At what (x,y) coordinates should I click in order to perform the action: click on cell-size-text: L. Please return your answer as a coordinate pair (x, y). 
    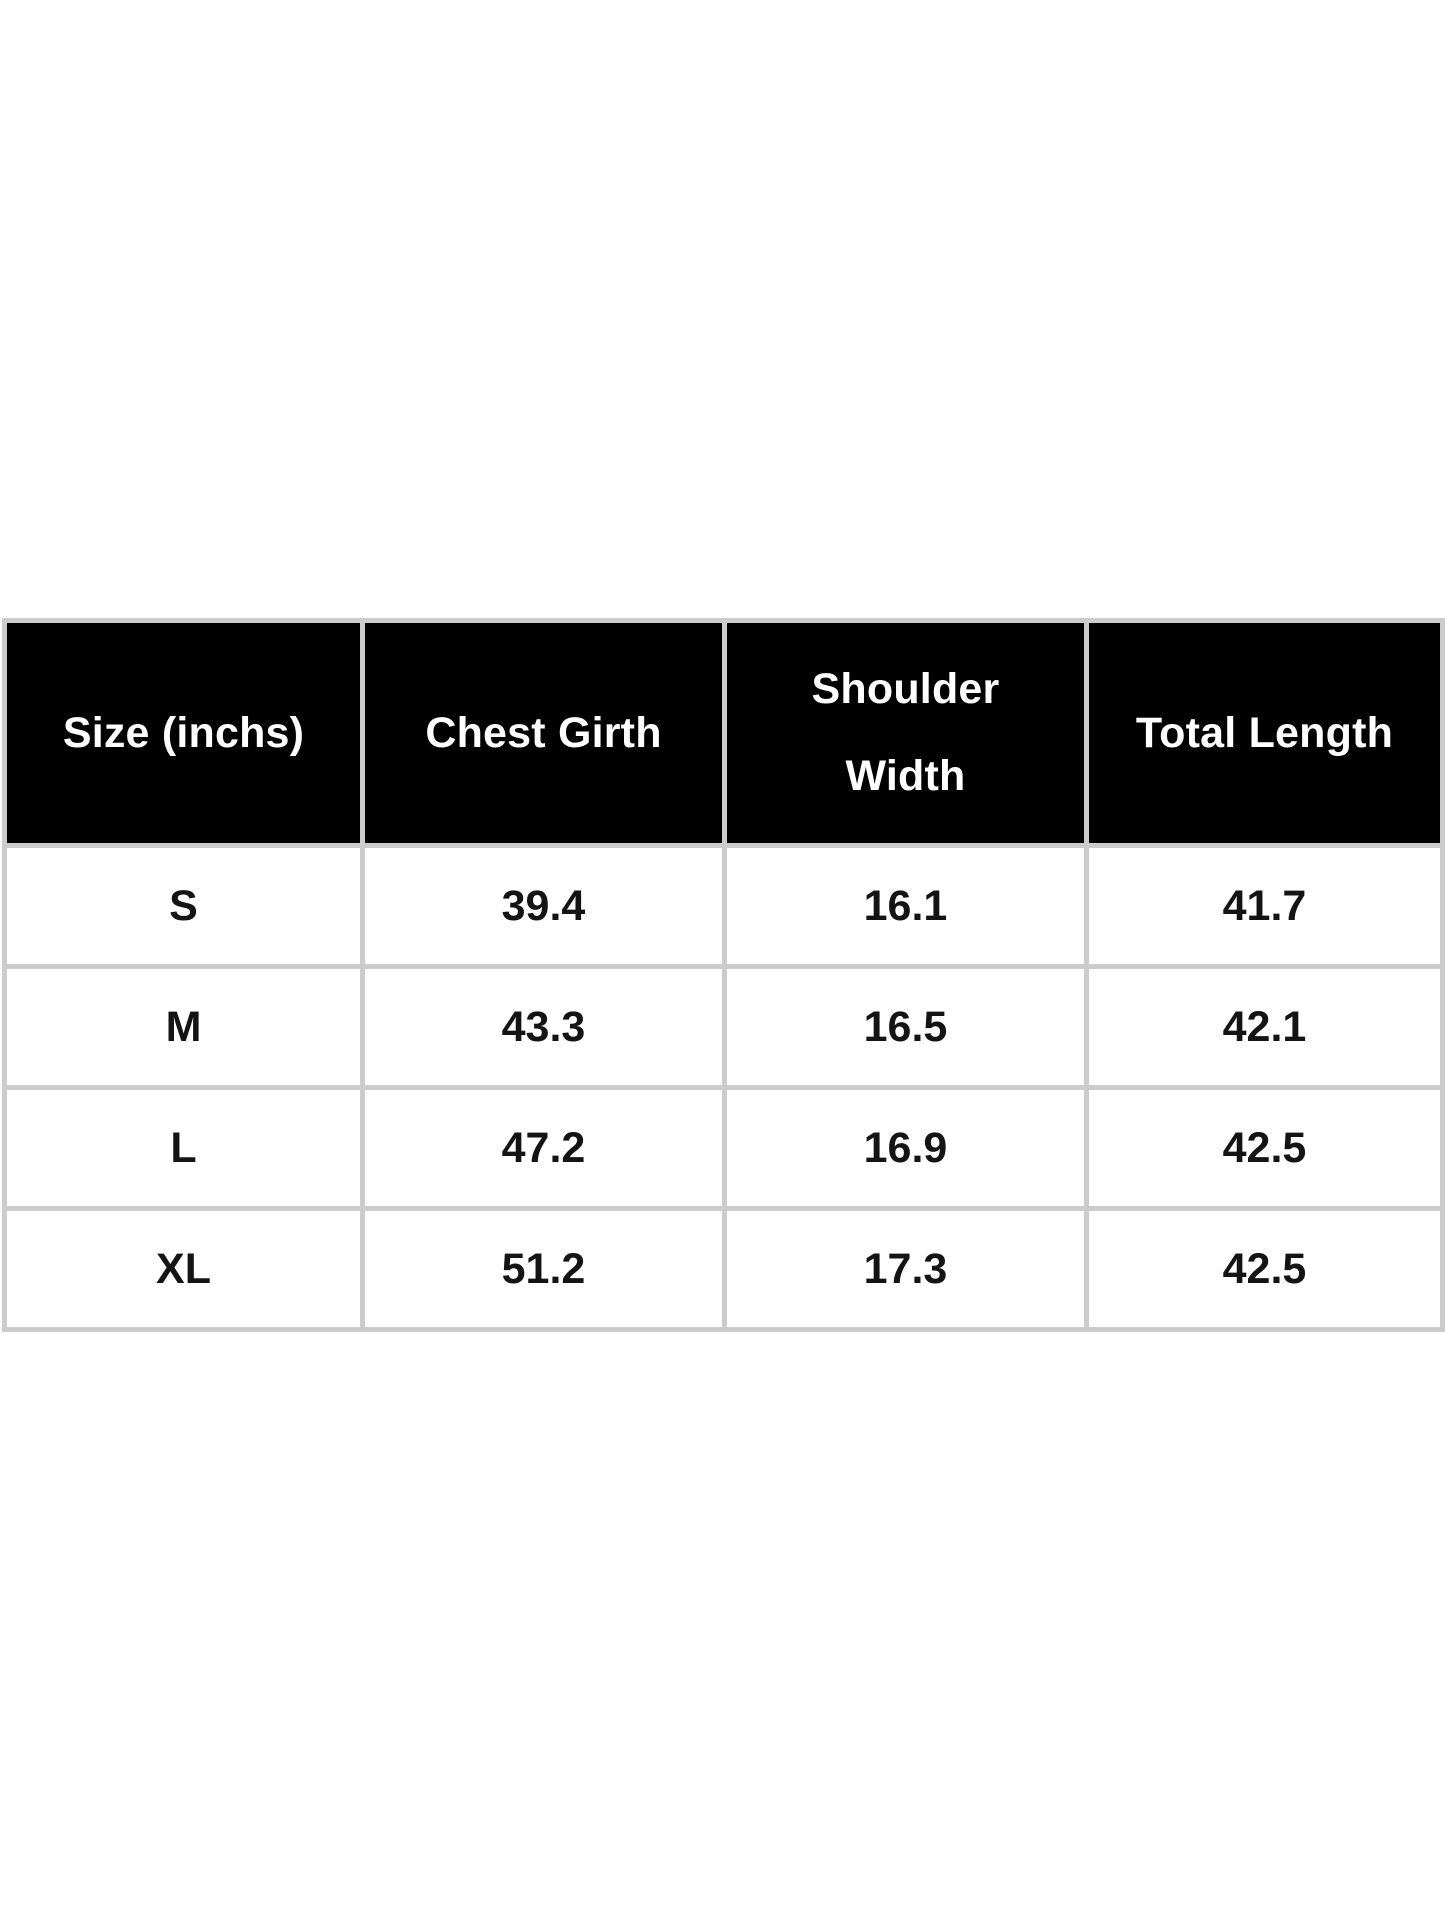
    Looking at the image, I should click on (183, 1147).